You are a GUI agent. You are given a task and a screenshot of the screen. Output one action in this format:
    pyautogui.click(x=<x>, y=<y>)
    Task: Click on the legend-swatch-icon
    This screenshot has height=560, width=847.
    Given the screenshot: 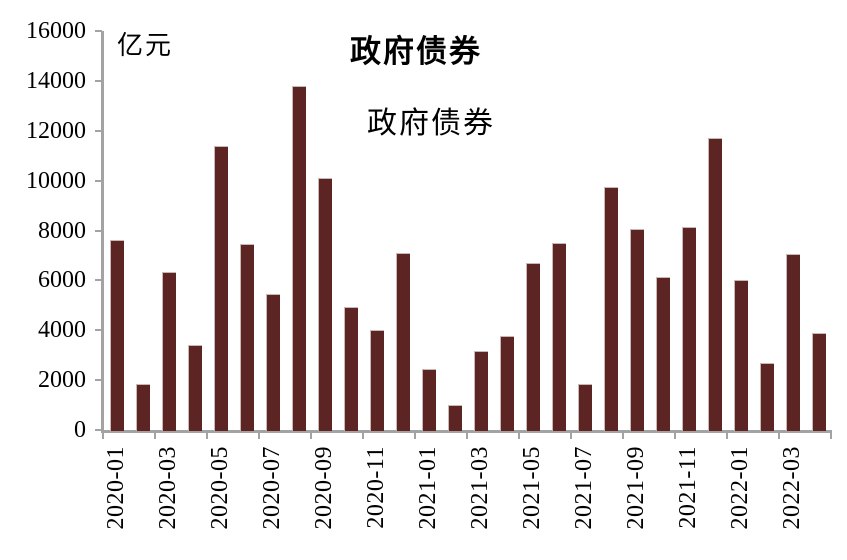 What is the action you would take?
    pyautogui.click(x=349, y=122)
    